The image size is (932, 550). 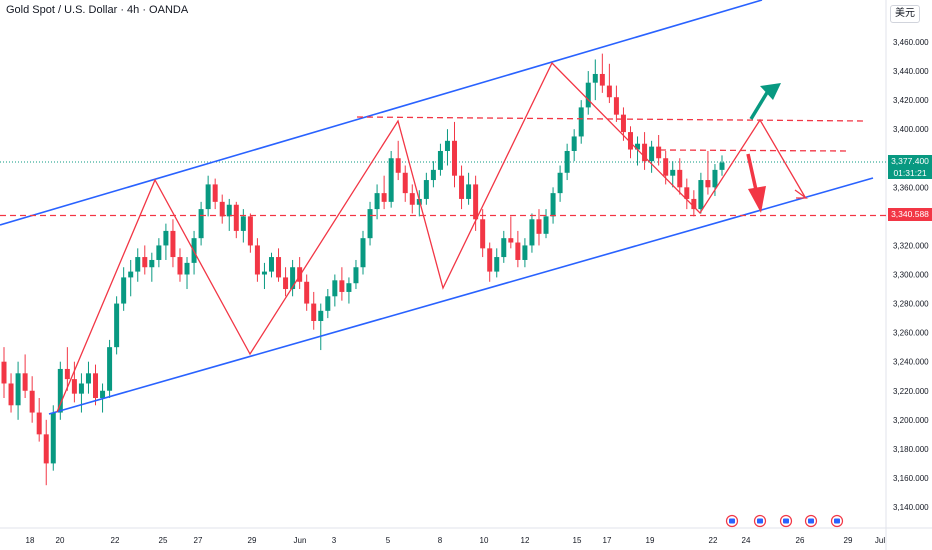 What do you see at coordinates (911, 275) in the screenshot?
I see `y-tick-label: 3,300.000` at bounding box center [911, 275].